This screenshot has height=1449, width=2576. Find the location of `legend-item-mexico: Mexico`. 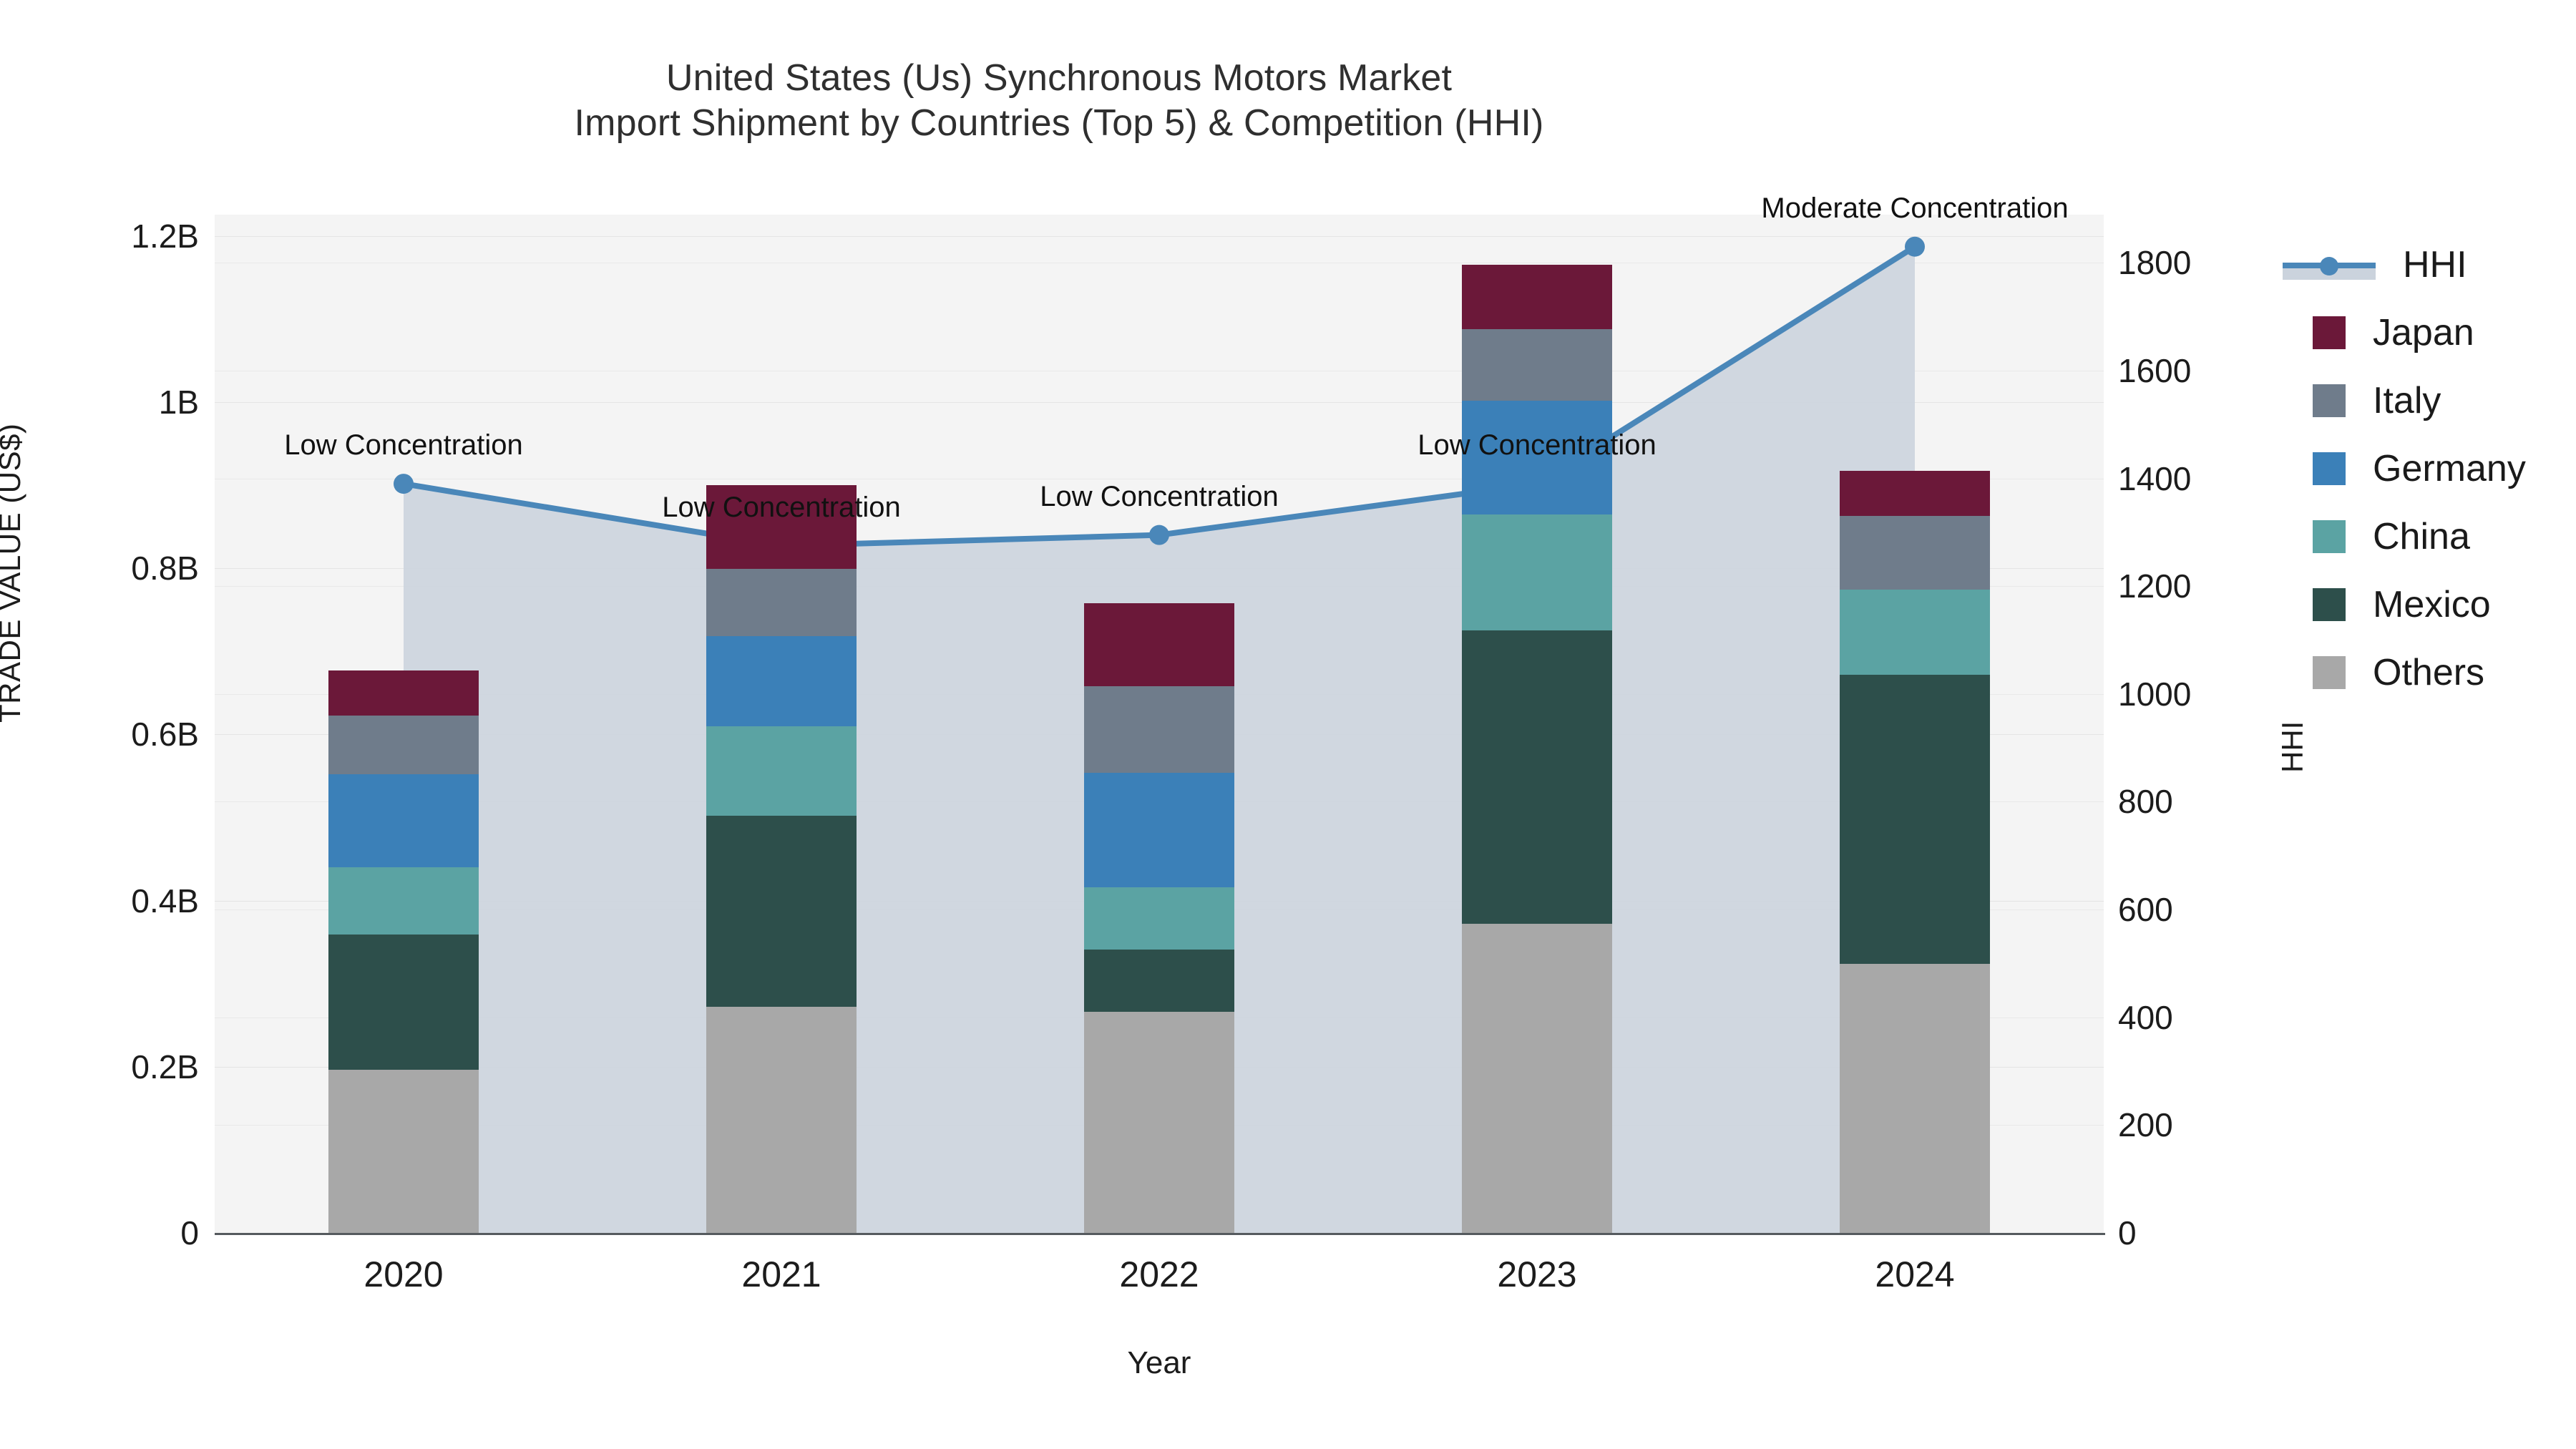

legend-item-mexico: Mexico is located at coordinates (2426, 604).